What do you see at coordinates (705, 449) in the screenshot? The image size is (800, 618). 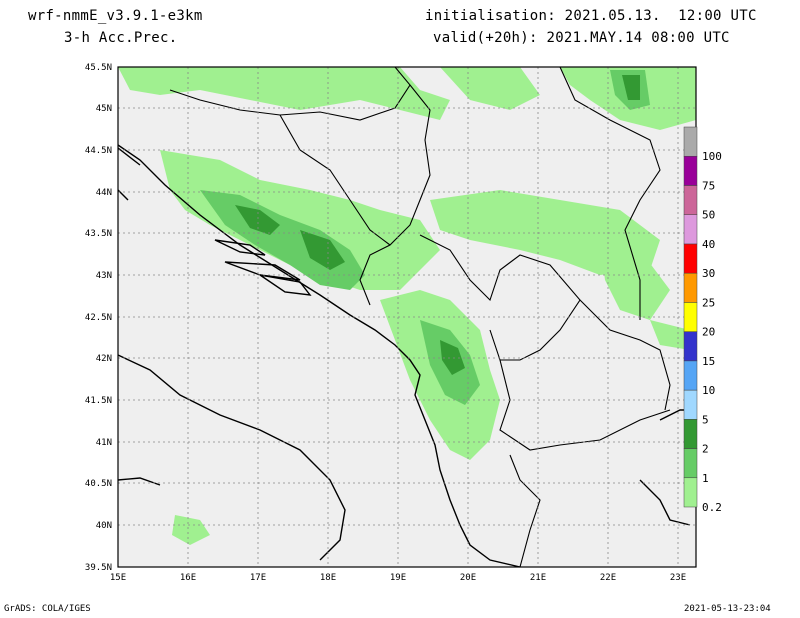 I see `colorbar-label: 2` at bounding box center [705, 449].